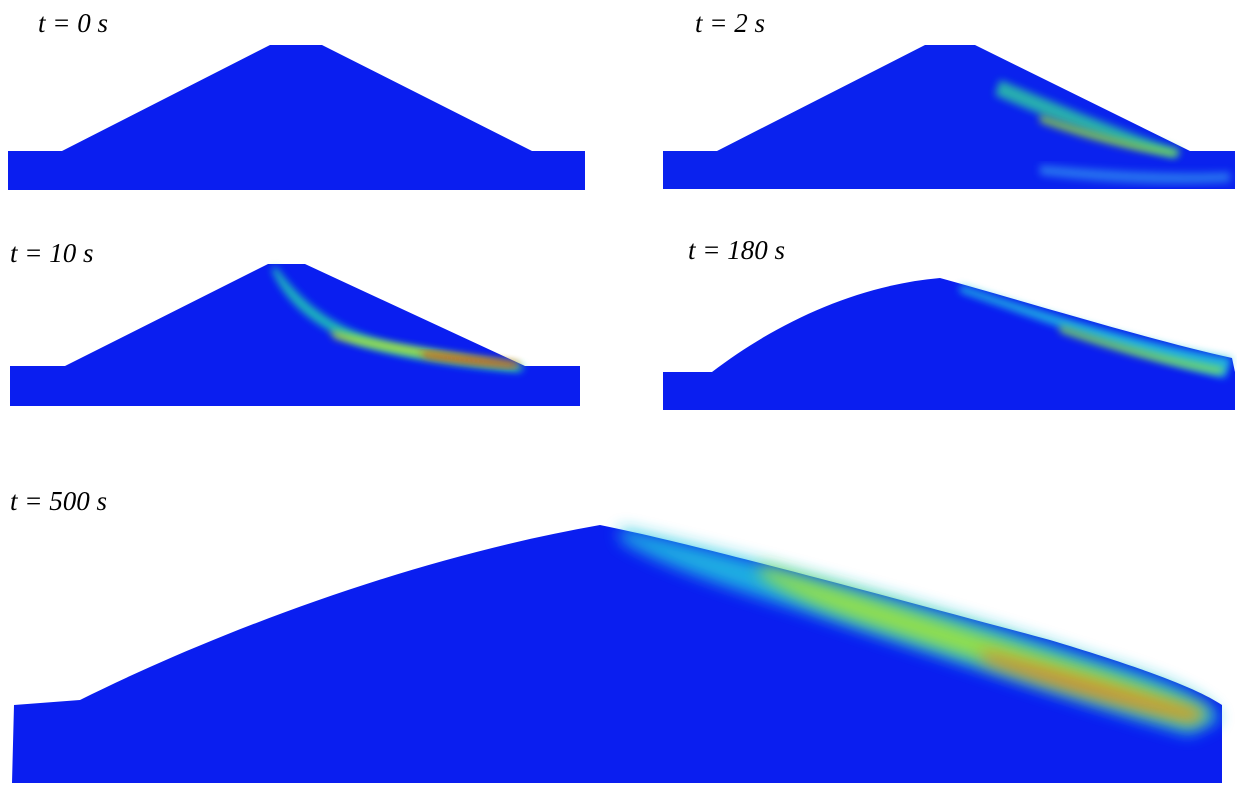 The width and height of the screenshot is (1237, 785). What do you see at coordinates (51, 253) in the screenshot?
I see `panel-label: t = 10 s` at bounding box center [51, 253].